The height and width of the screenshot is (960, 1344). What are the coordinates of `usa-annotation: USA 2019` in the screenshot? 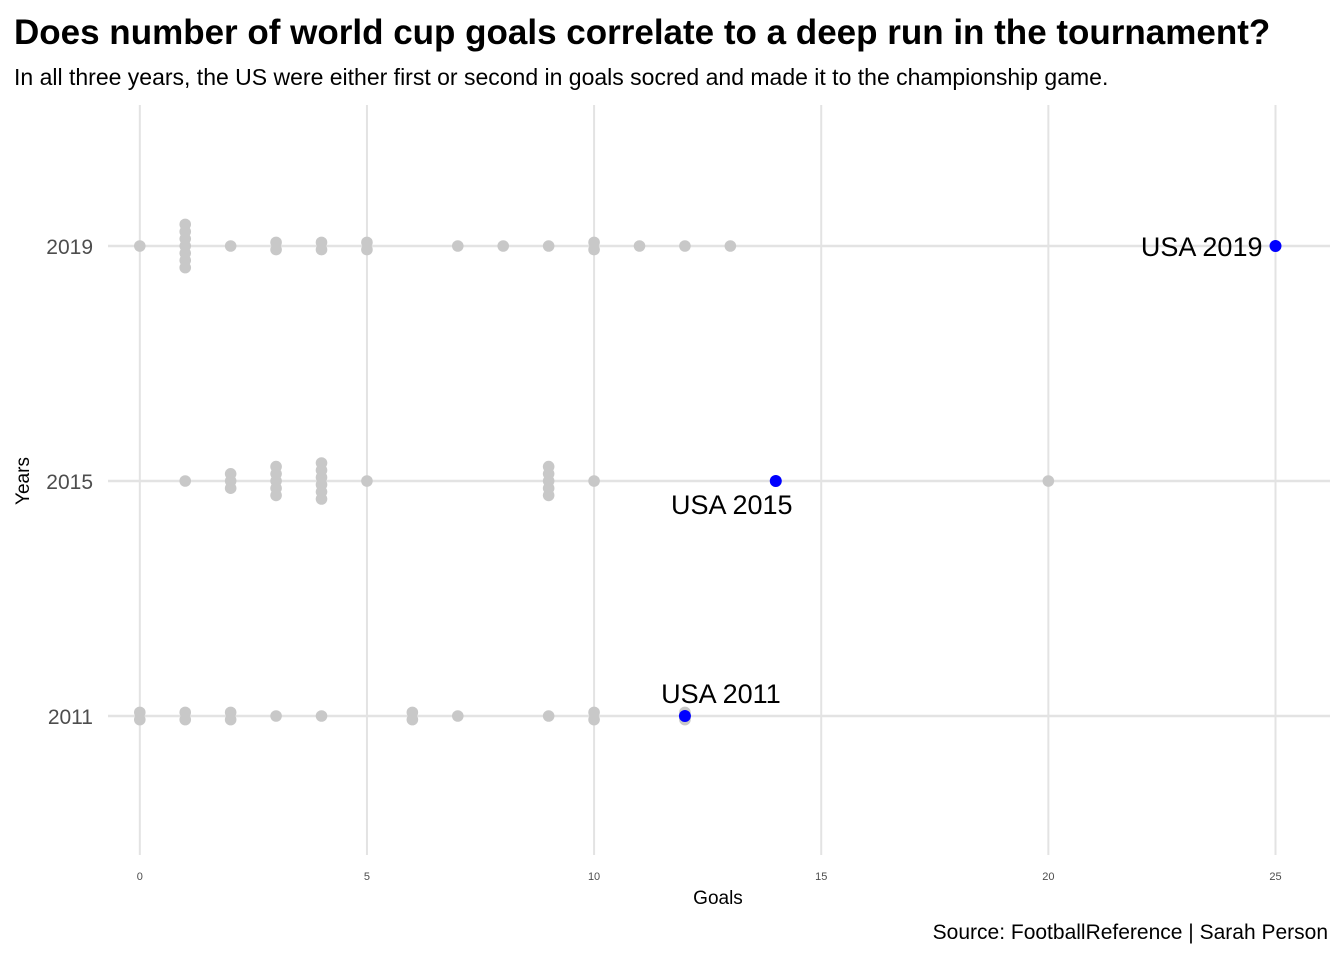 It's located at (1202, 247).